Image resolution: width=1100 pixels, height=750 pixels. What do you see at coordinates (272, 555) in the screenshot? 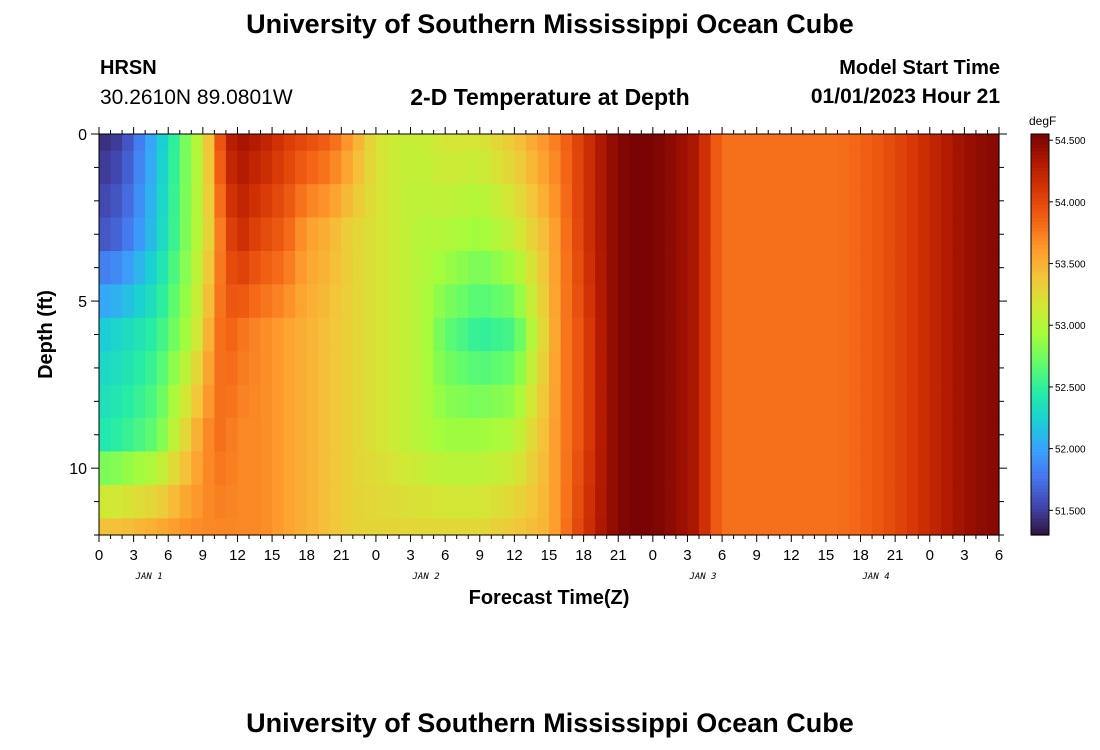
I see `x-tick-label: 15` at bounding box center [272, 555].